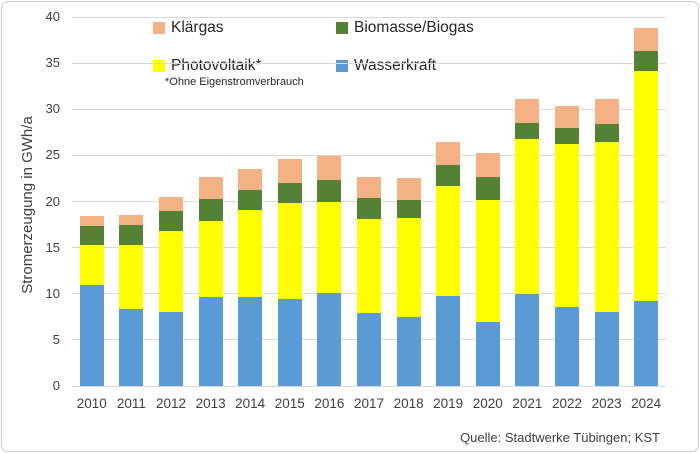 The width and height of the screenshot is (700, 453). What do you see at coordinates (606, 133) in the screenshot?
I see `bar-segment-biomassebiogas-2023` at bounding box center [606, 133].